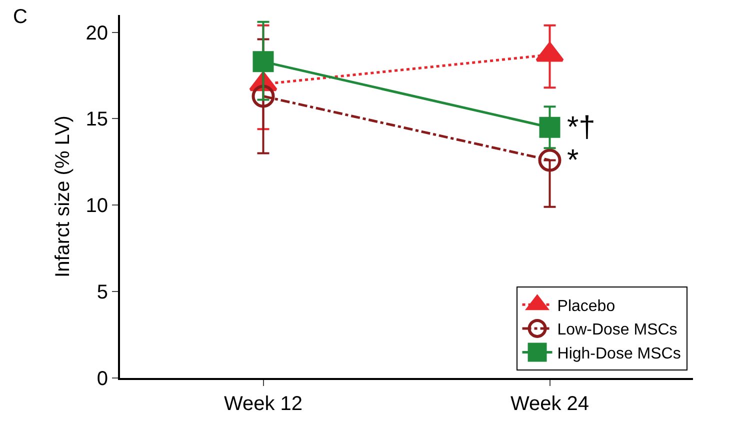  I want to click on legend-label: High-Dose MSCs, so click(619, 353).